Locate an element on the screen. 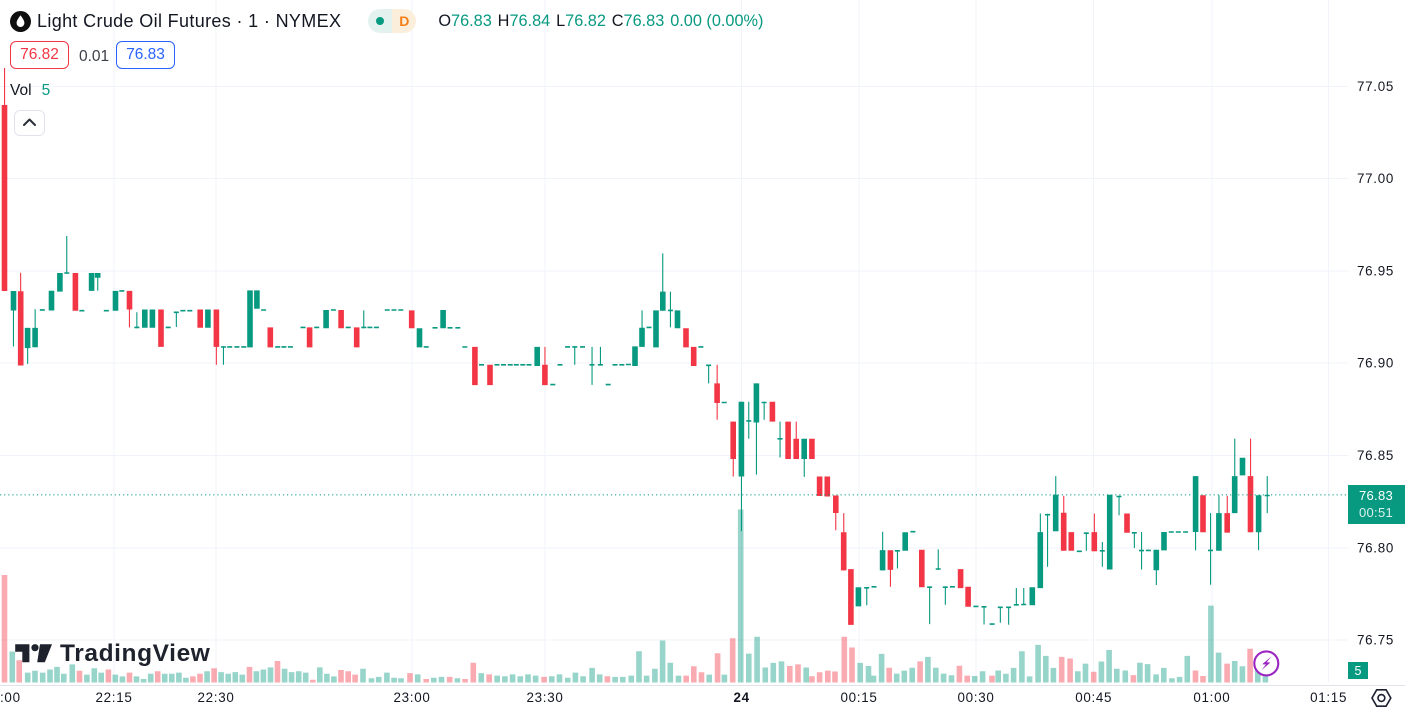  svg-text: 01:15 is located at coordinates (1328, 697).